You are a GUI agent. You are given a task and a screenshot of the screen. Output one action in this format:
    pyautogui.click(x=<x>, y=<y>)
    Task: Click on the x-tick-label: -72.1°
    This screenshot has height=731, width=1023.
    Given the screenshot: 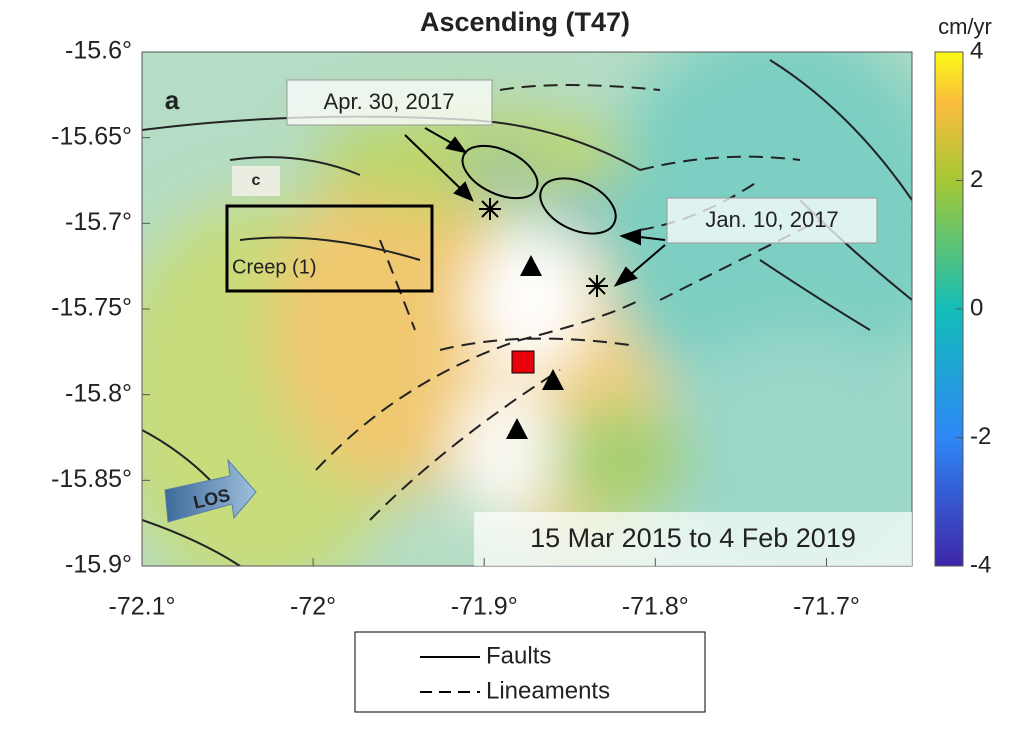 What is the action you would take?
    pyautogui.click(x=142, y=607)
    